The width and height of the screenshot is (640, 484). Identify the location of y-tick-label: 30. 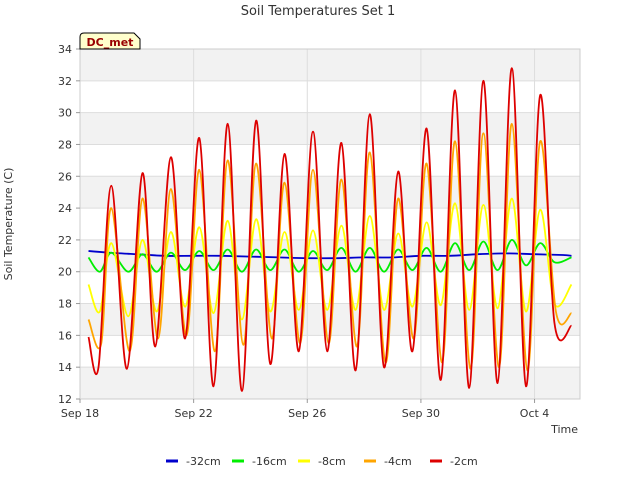
(65, 113).